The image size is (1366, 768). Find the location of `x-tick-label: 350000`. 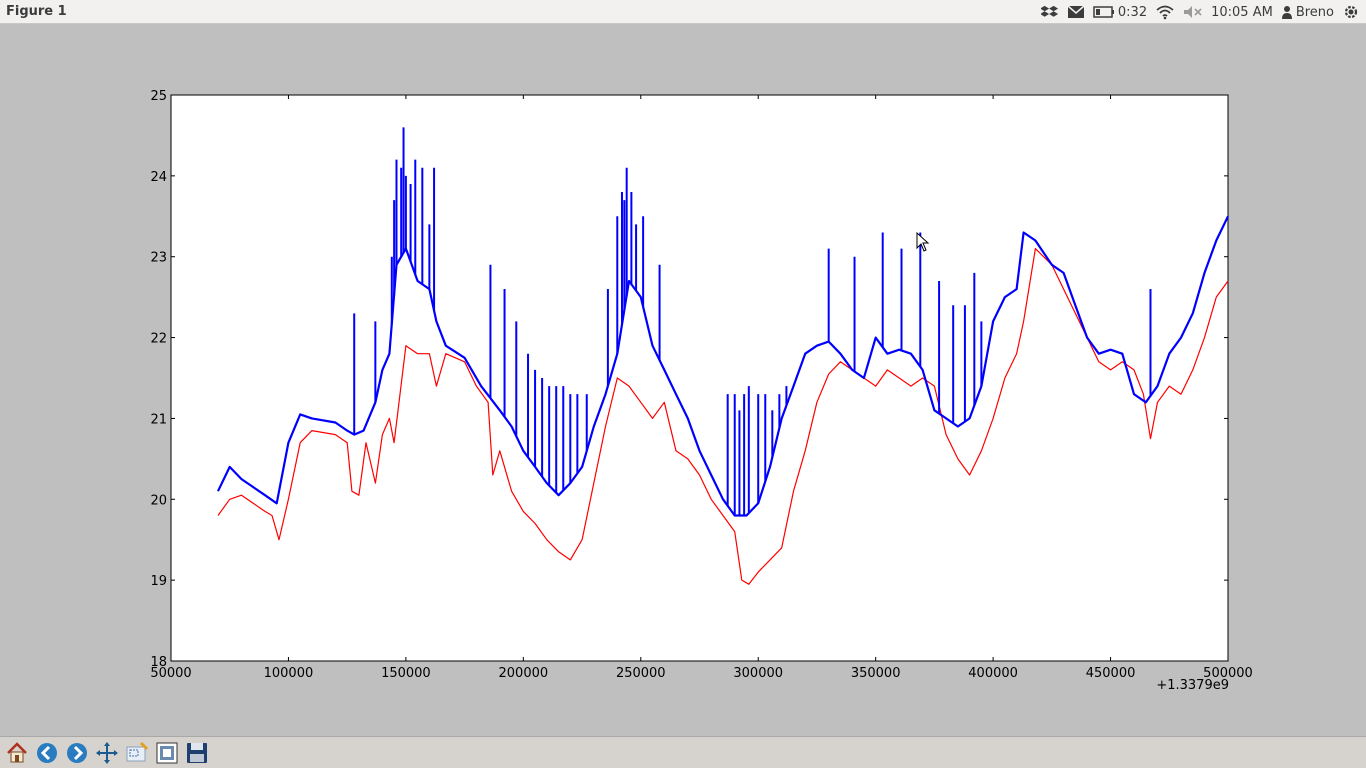

x-tick-label: 350000 is located at coordinates (876, 673).